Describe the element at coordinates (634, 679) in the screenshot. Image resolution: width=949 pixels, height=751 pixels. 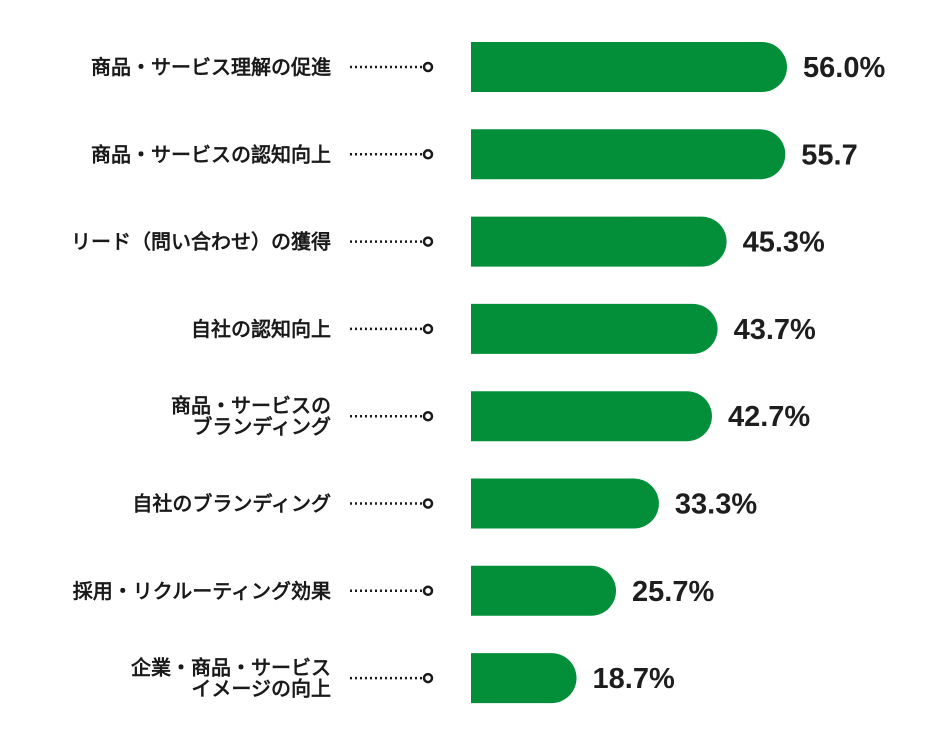
I see `value-label: 18.7%` at that location.